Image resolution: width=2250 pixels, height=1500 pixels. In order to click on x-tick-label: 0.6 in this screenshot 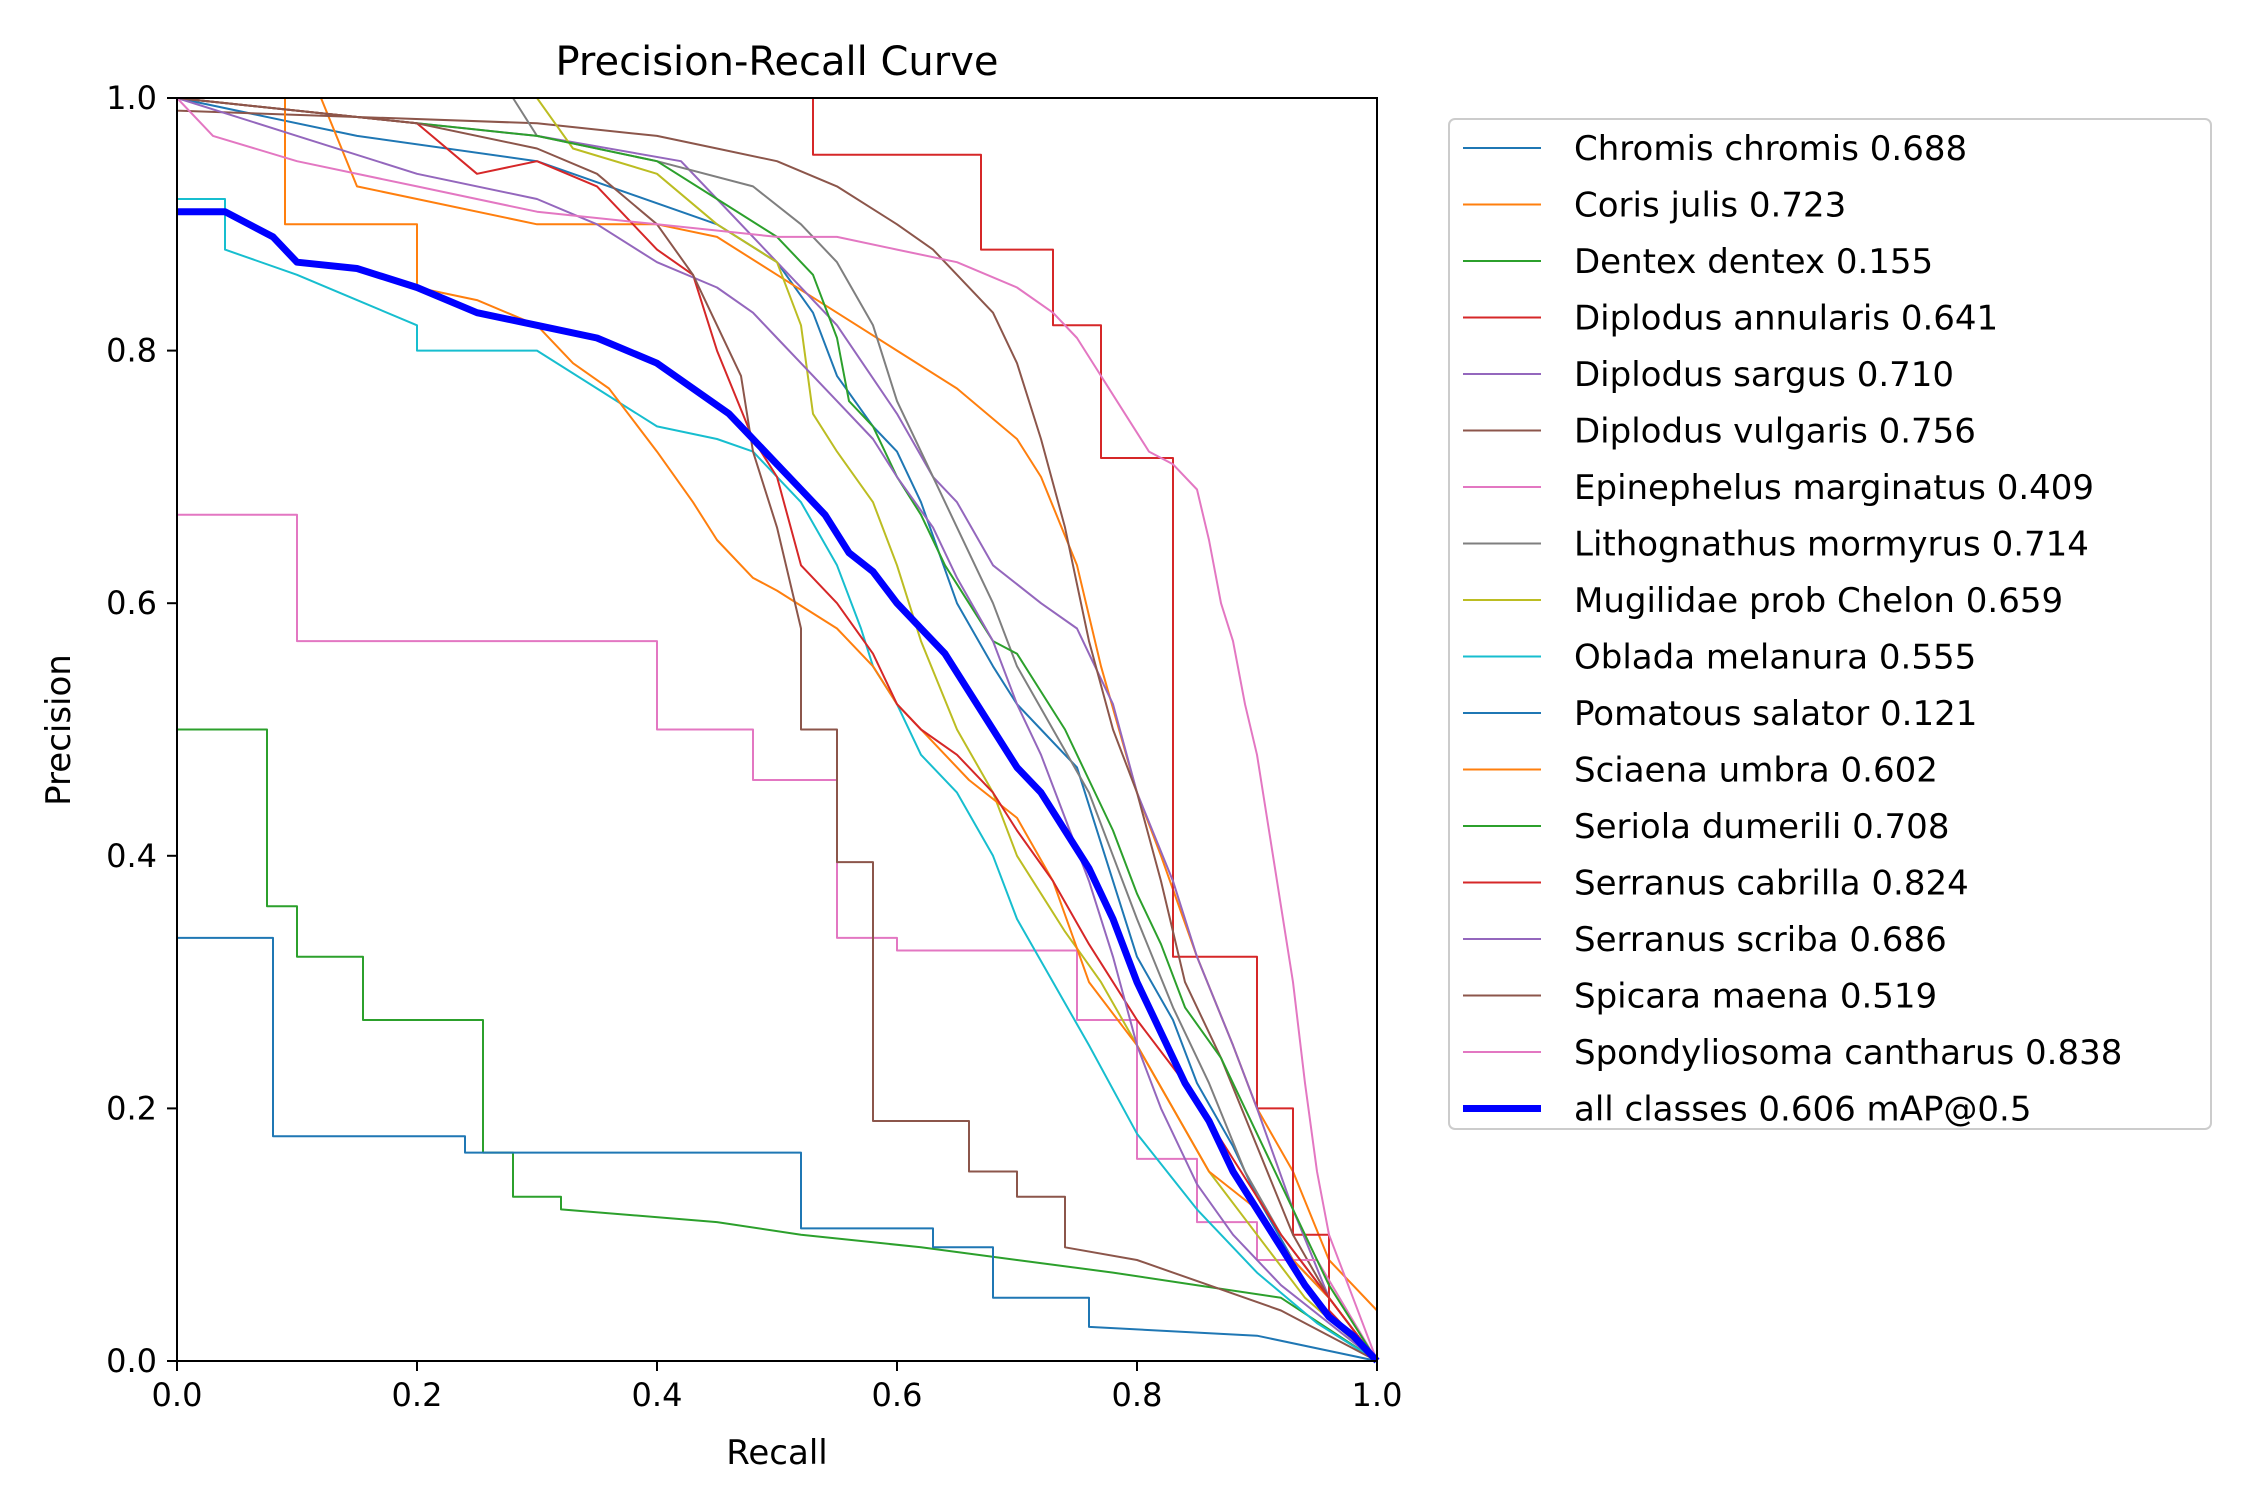, I will do `click(897, 1395)`.